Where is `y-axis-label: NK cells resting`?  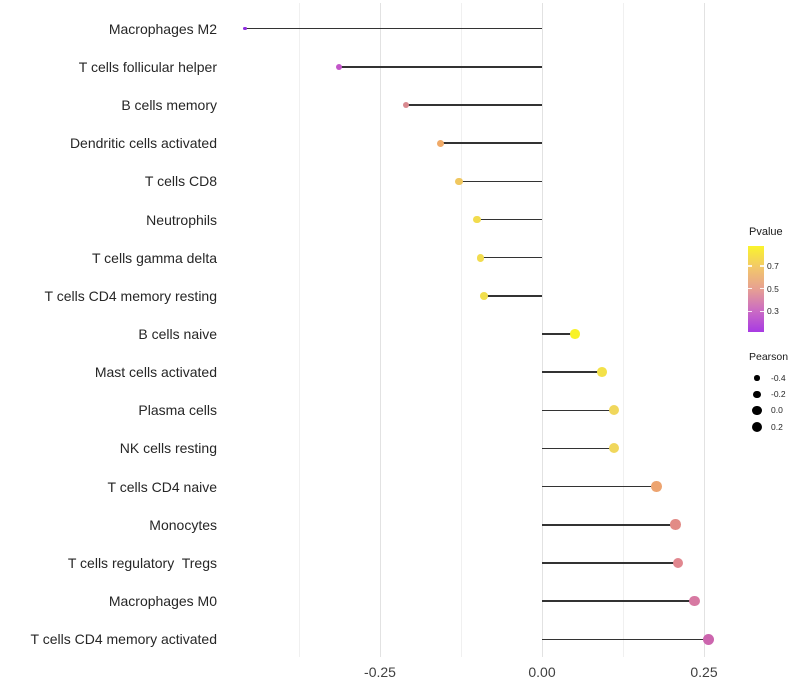 y-axis-label: NK cells resting is located at coordinates (168, 448).